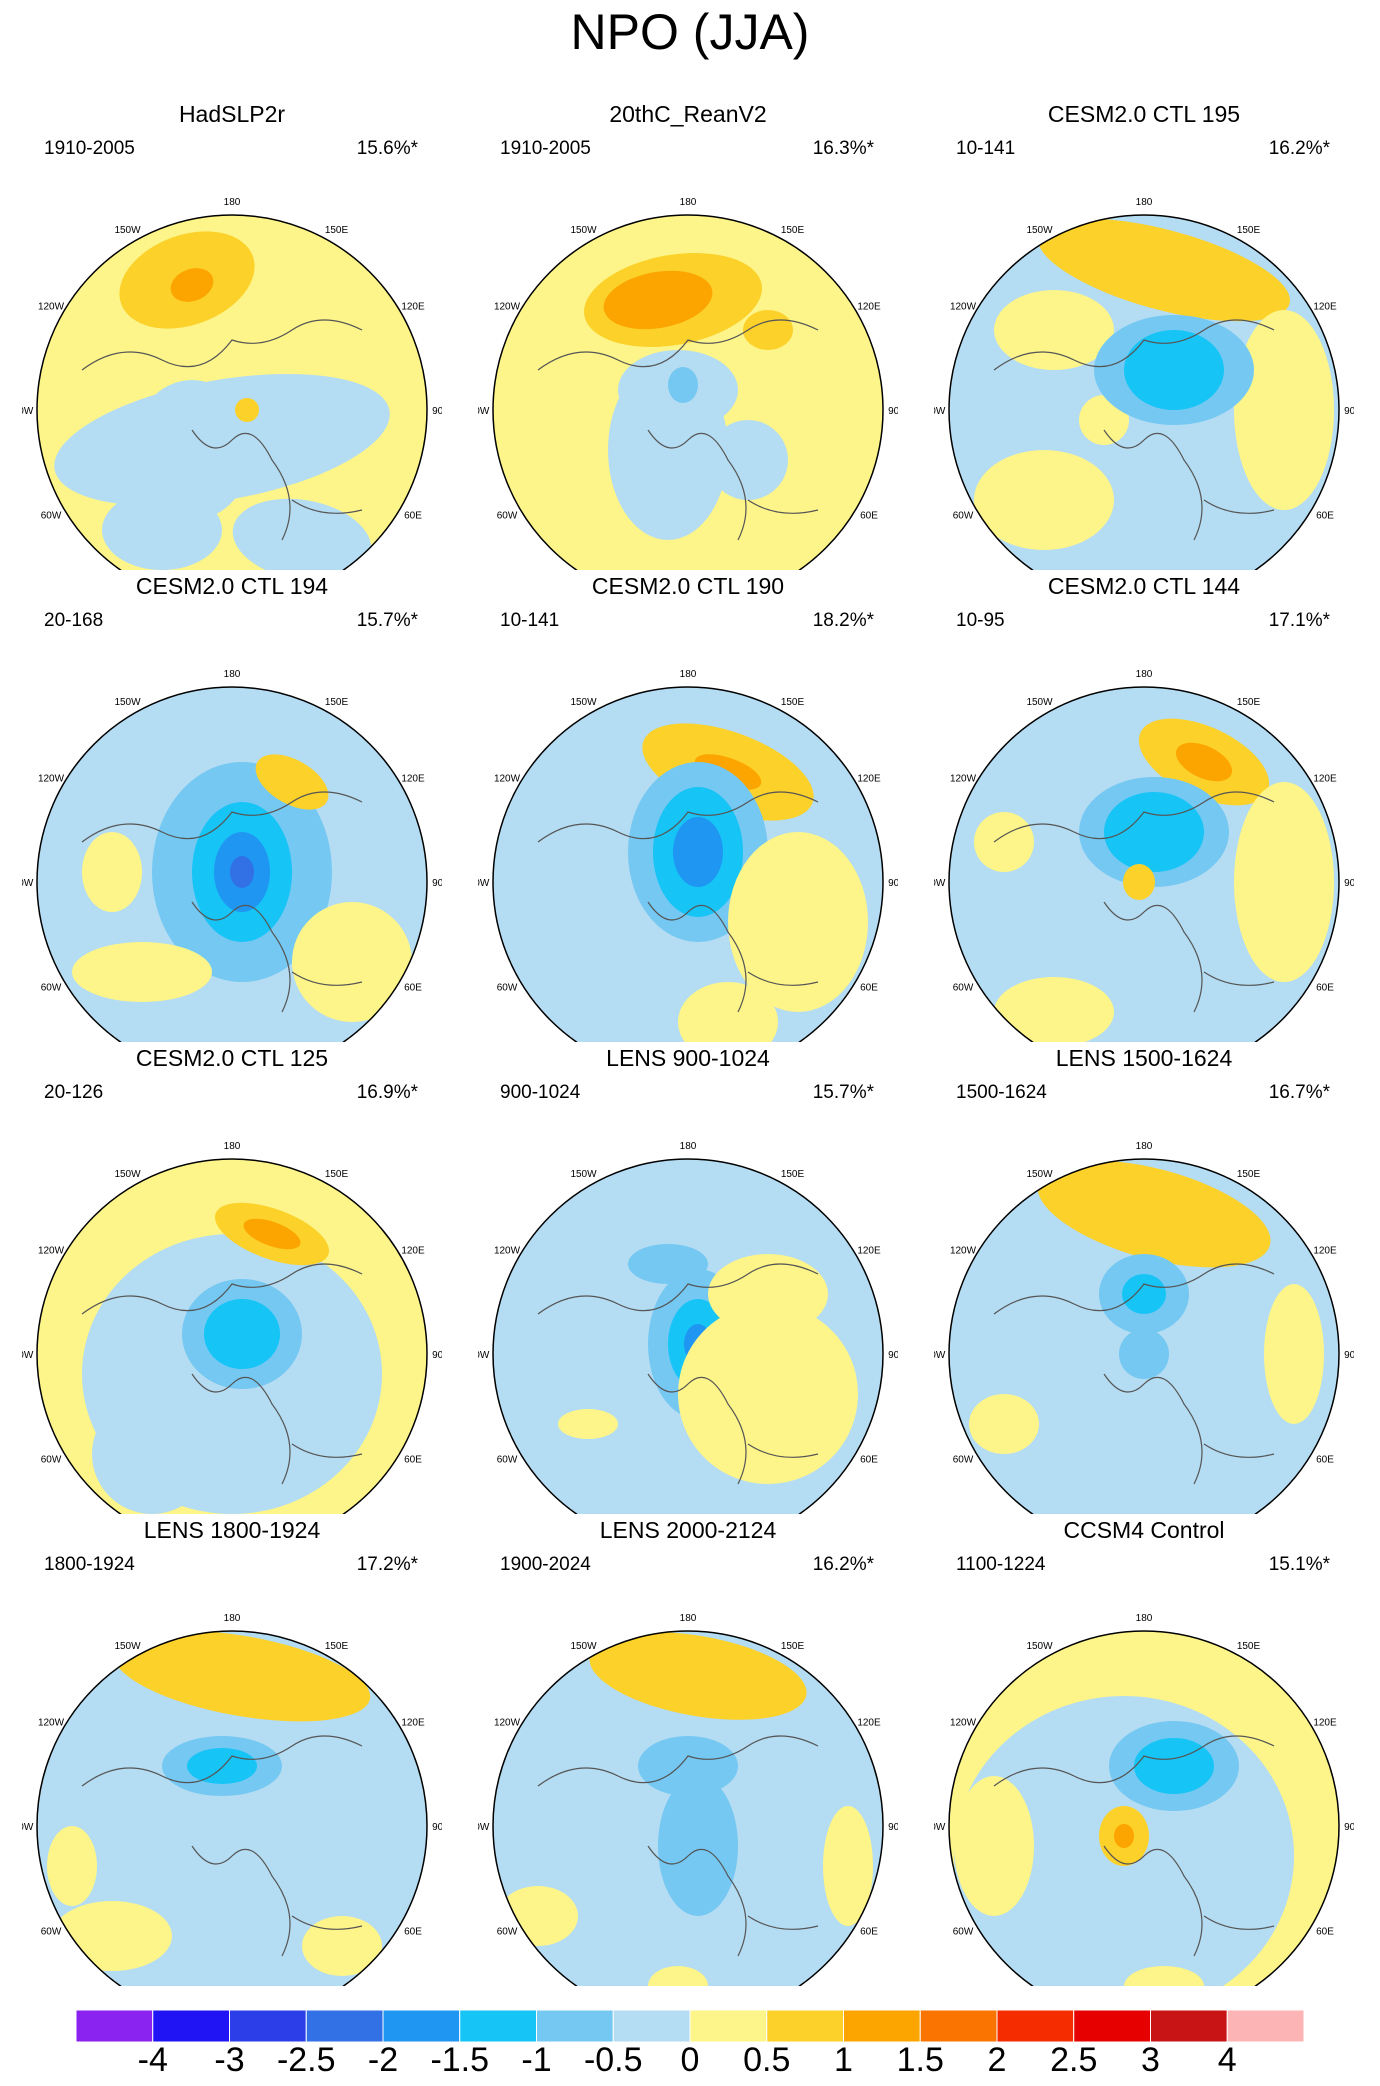 The image size is (1380, 2086). I want to click on panel-years: 10-141, so click(530, 620).